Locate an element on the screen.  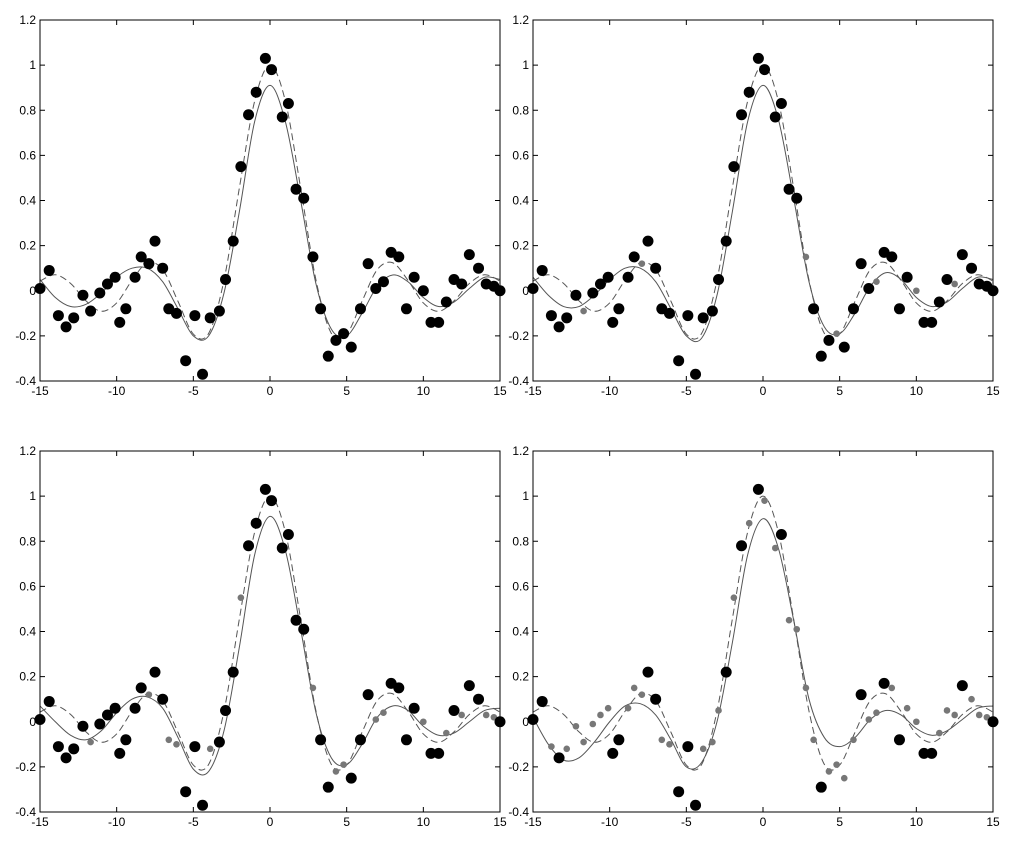
y-tick-label: -0.2 is located at coordinates (25, 767).